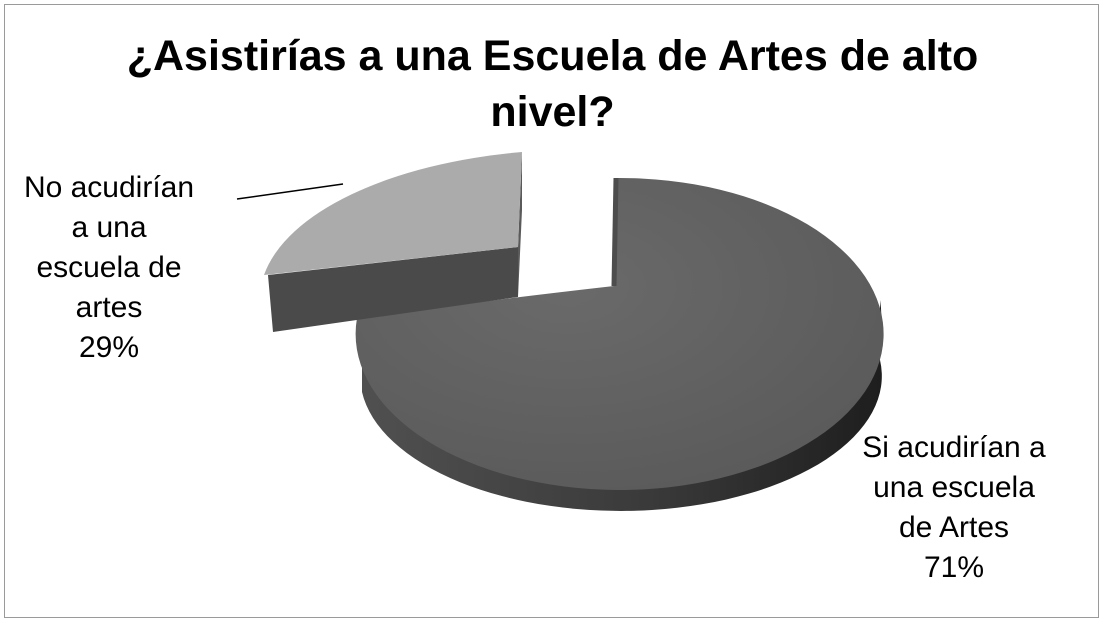 The height and width of the screenshot is (624, 1105). What do you see at coordinates (954, 487) in the screenshot?
I see `data-label-si-line-2: una escuela` at bounding box center [954, 487].